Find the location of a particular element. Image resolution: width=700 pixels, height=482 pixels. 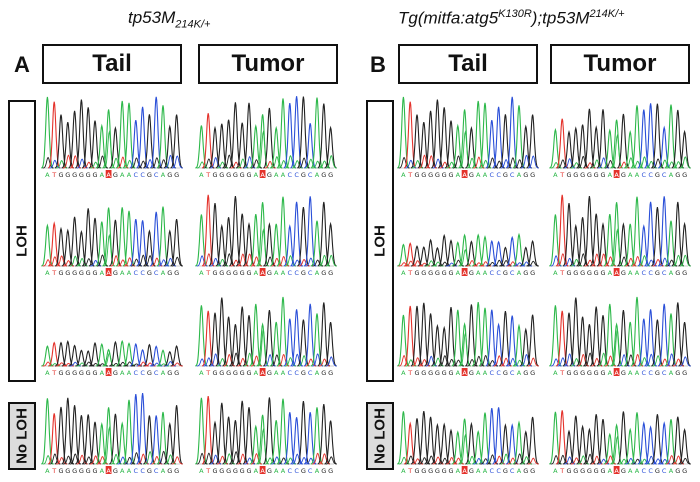

chromatogram-a-tumor-2-mutation-highlight is located at coordinates (262, 272).